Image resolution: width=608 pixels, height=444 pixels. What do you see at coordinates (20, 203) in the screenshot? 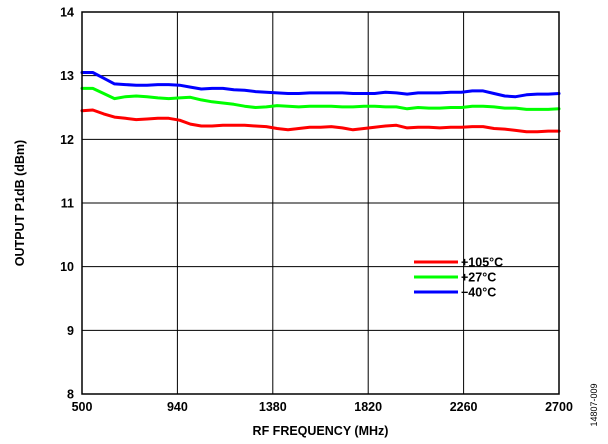
I see `y-axis-title: OUTPUT P1dB (dBm)` at bounding box center [20, 203].